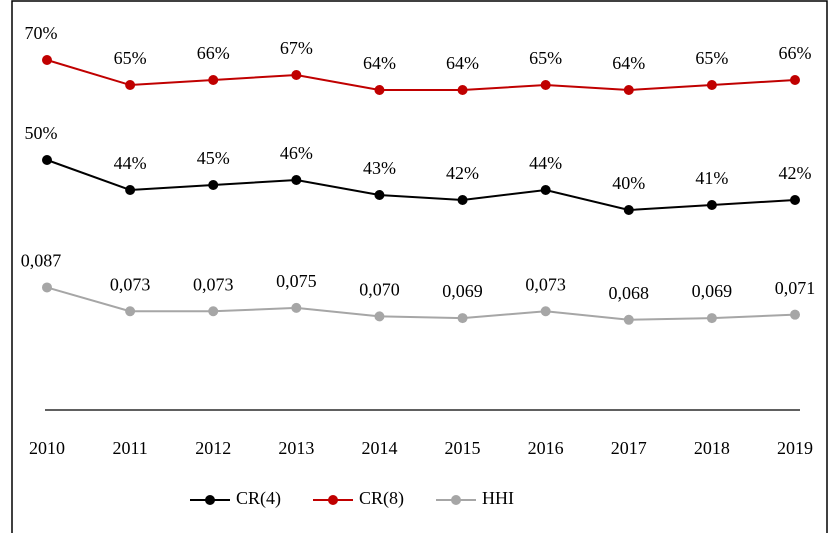 The height and width of the screenshot is (533, 830). I want to click on data-label: 0,075, so click(296, 281).